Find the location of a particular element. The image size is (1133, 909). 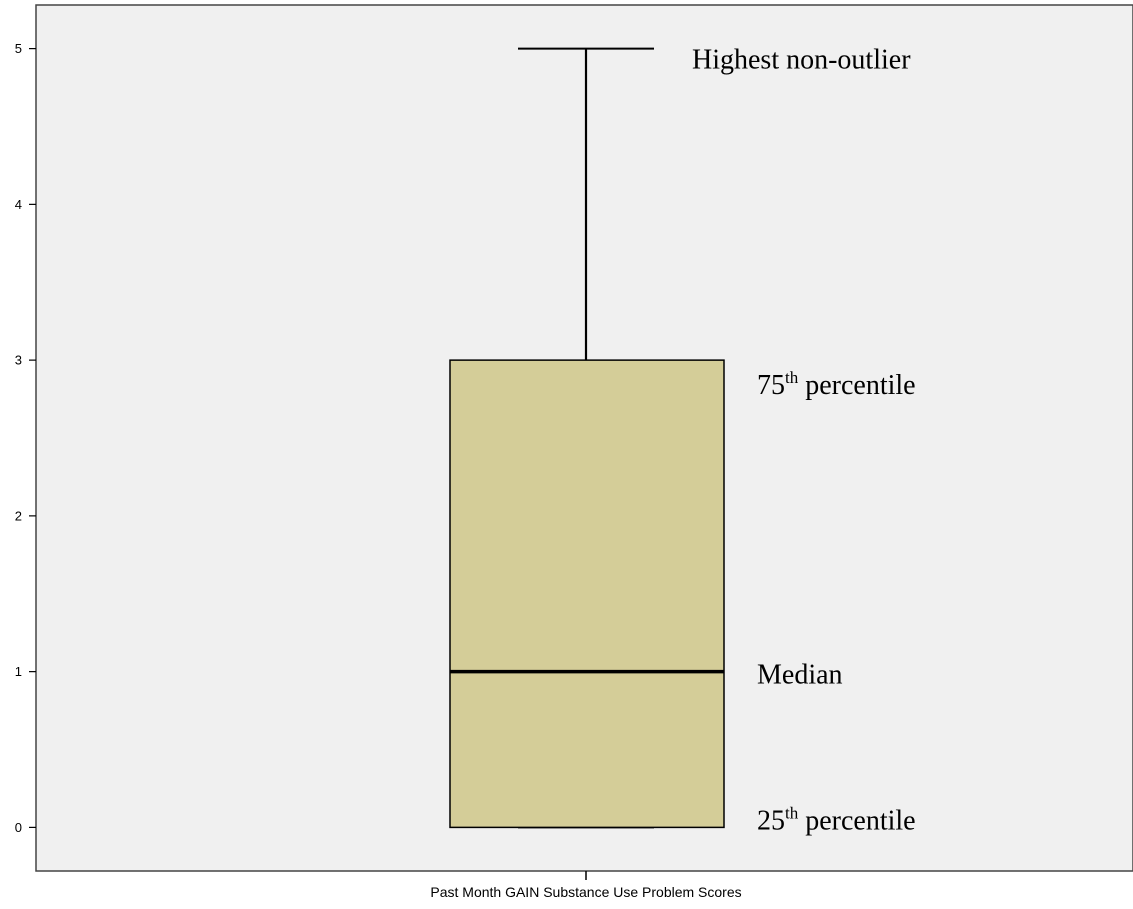

y-tick-label: 0 is located at coordinates (18, 827).